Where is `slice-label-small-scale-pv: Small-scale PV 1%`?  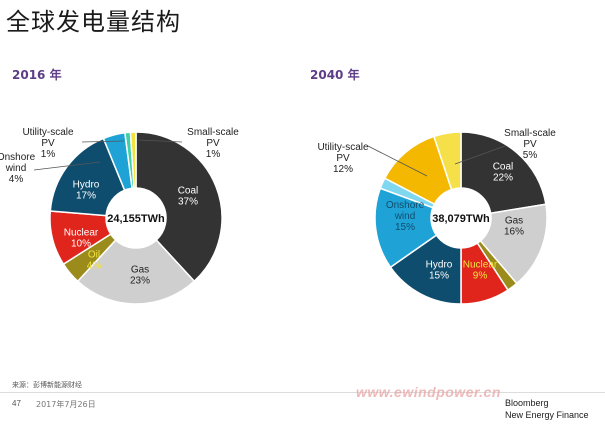 slice-label-small-scale-pv: Small-scale PV 1% is located at coordinates (213, 143).